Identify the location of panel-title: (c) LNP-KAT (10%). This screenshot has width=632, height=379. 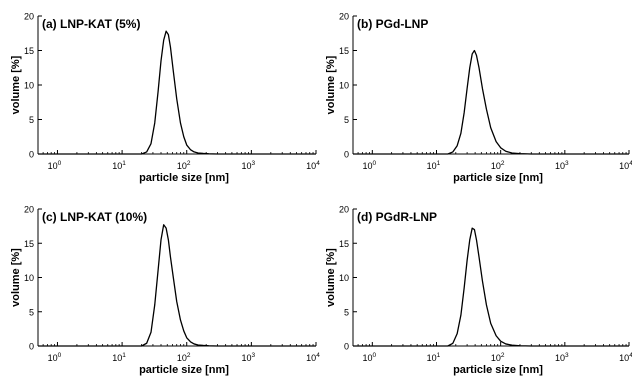
(94, 217).